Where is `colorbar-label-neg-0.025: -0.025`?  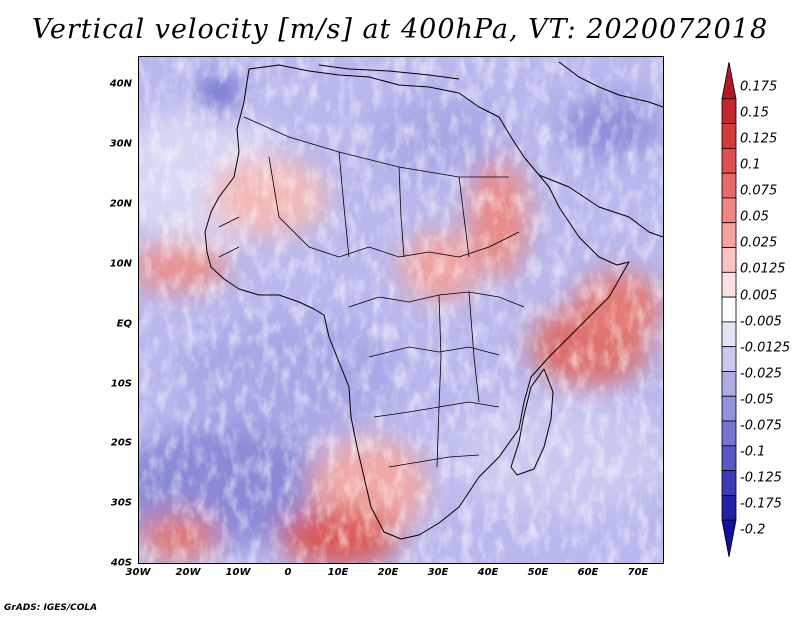
colorbar-label-neg-0.025: -0.025 is located at coordinates (761, 374).